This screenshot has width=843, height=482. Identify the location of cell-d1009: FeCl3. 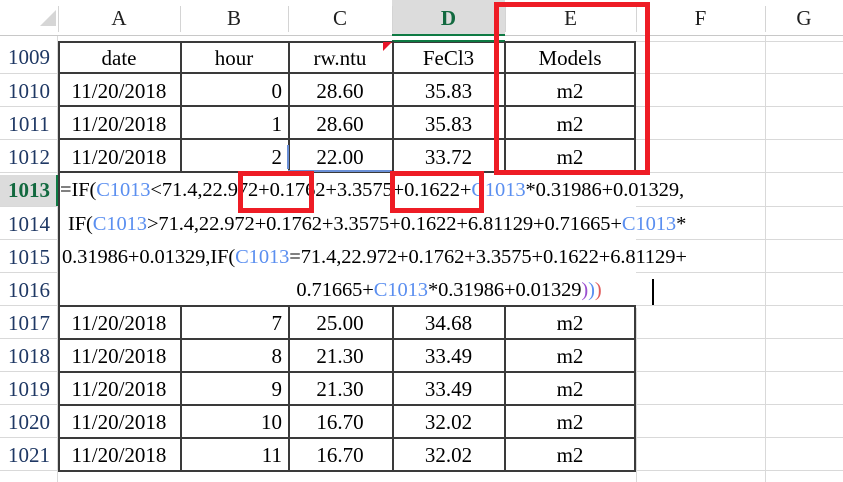
(448, 58).